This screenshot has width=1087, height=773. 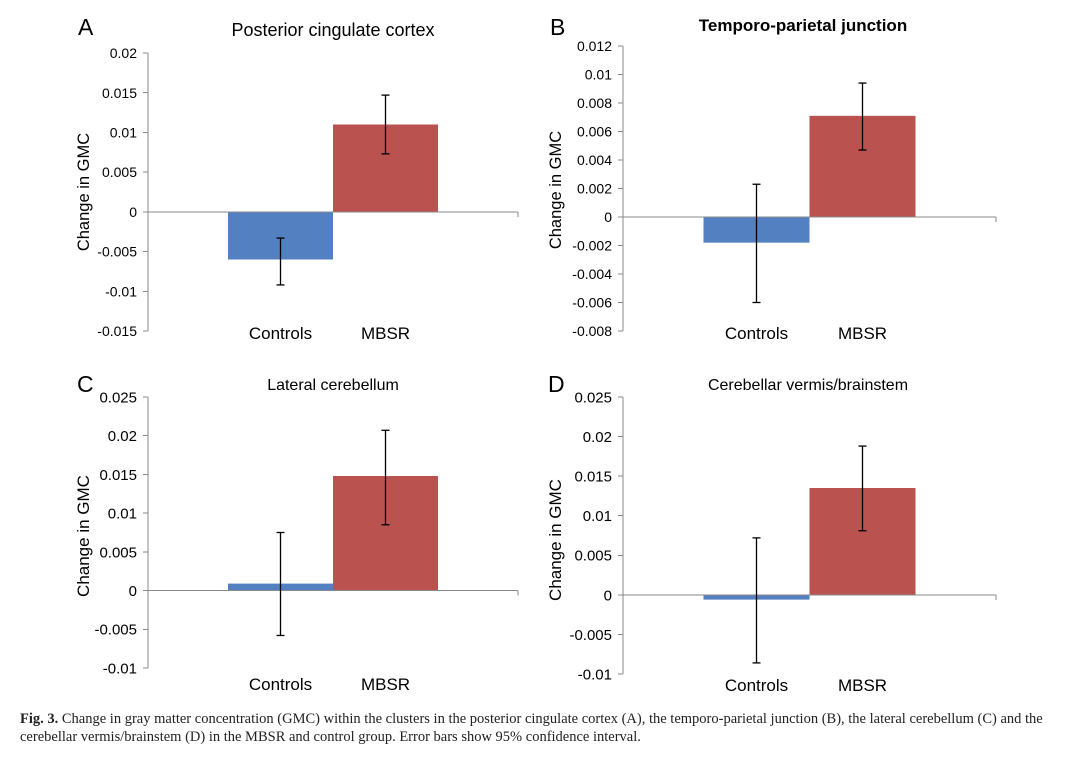 I want to click on y-tick-label: -0.006, so click(x=592, y=303).